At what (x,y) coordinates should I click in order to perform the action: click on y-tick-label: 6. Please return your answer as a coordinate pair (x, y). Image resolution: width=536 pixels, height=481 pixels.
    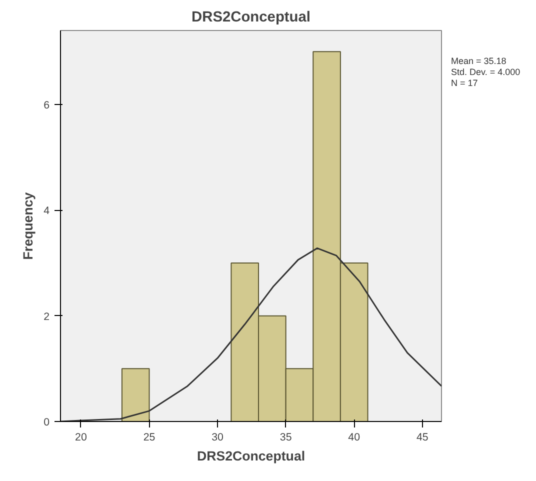
    Looking at the image, I should click on (47, 105).